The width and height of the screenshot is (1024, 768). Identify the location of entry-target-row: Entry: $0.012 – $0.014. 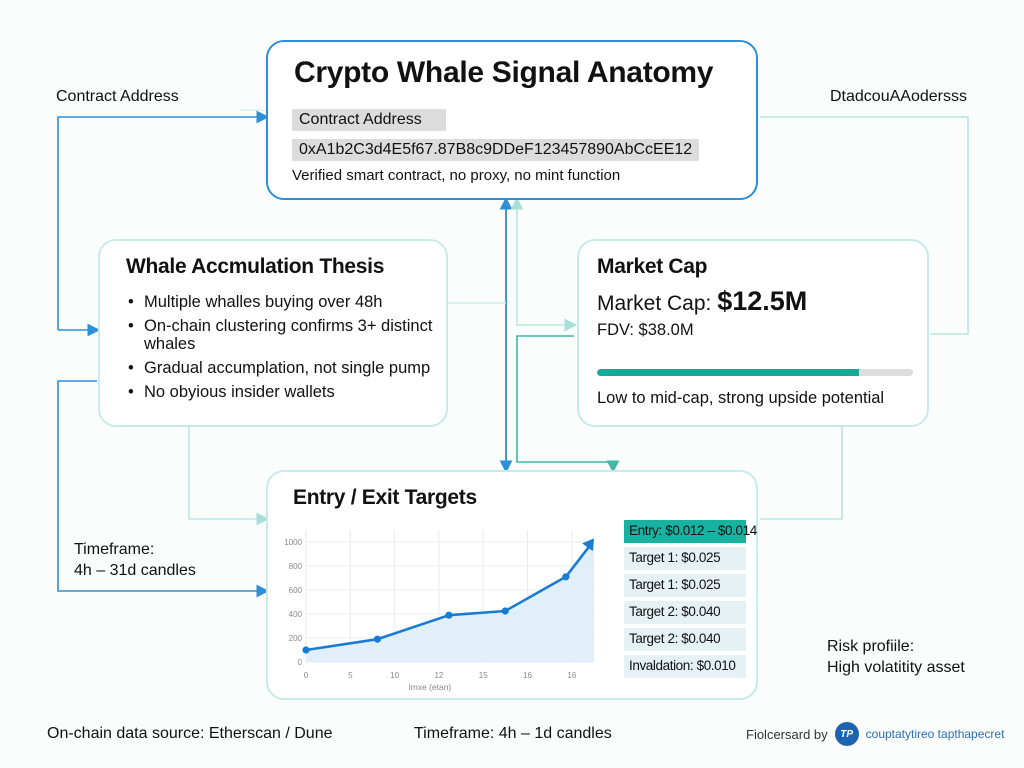
(690, 531).